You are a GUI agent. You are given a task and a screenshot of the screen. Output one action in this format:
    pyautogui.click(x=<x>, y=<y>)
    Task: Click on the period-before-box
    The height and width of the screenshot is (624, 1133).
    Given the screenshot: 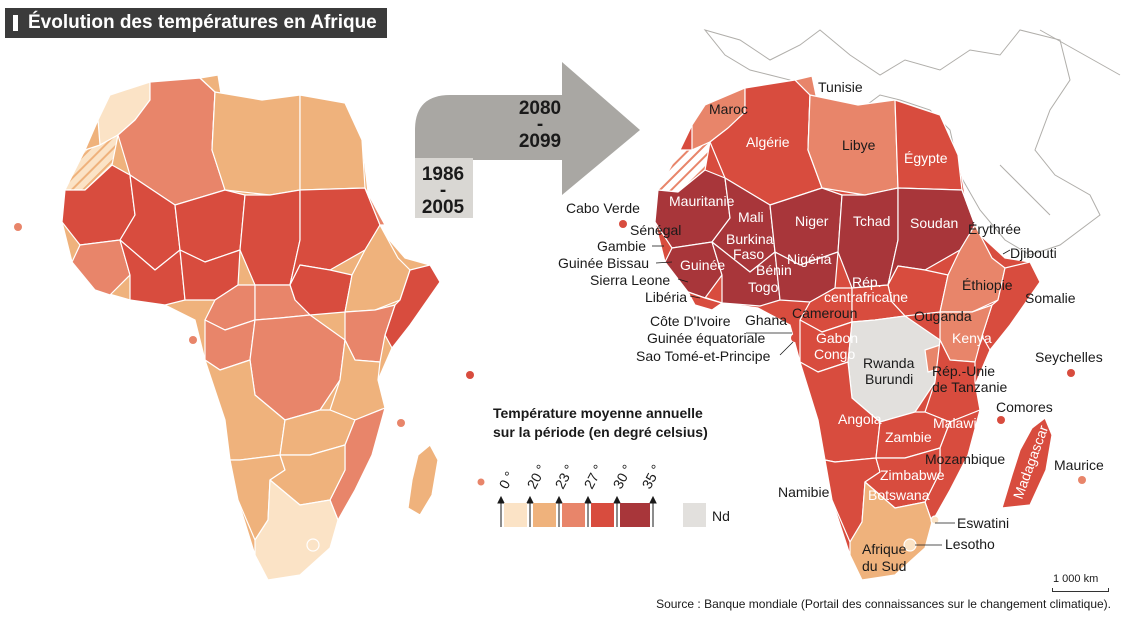 What is the action you would take?
    pyautogui.click(x=444, y=188)
    